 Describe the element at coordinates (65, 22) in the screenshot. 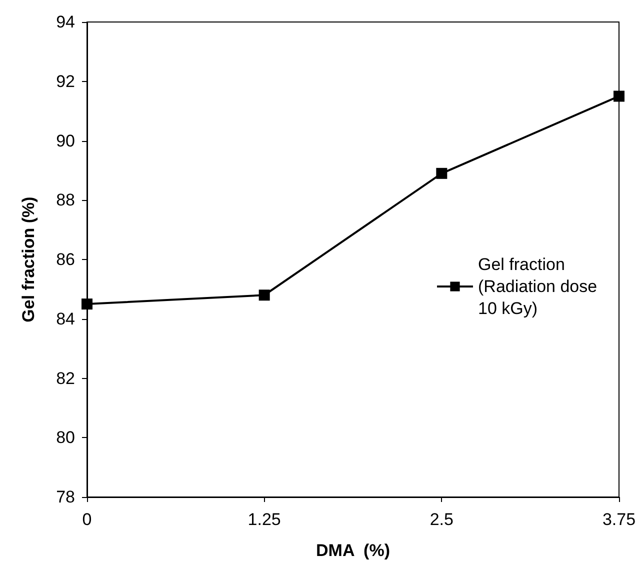

I see `y-tick-label: 94` at that location.